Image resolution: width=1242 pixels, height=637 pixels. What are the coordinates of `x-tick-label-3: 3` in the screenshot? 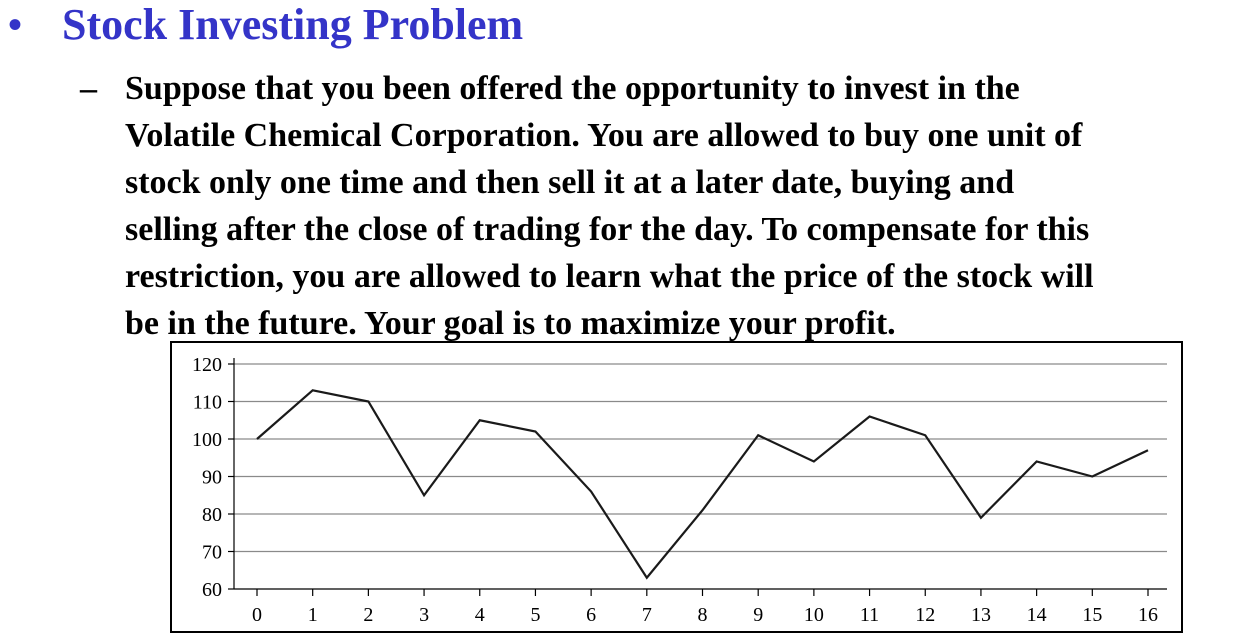 It's located at (424, 615).